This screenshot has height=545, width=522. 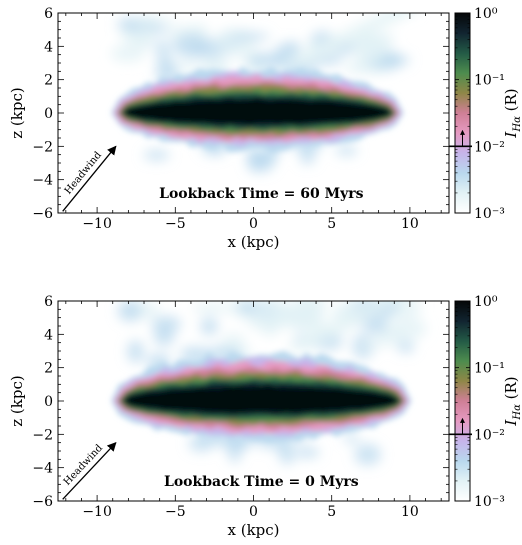 What do you see at coordinates (261, 194) in the screenshot?
I see `lookback-time-annotation: Lookback Time = 60 Myrs` at bounding box center [261, 194].